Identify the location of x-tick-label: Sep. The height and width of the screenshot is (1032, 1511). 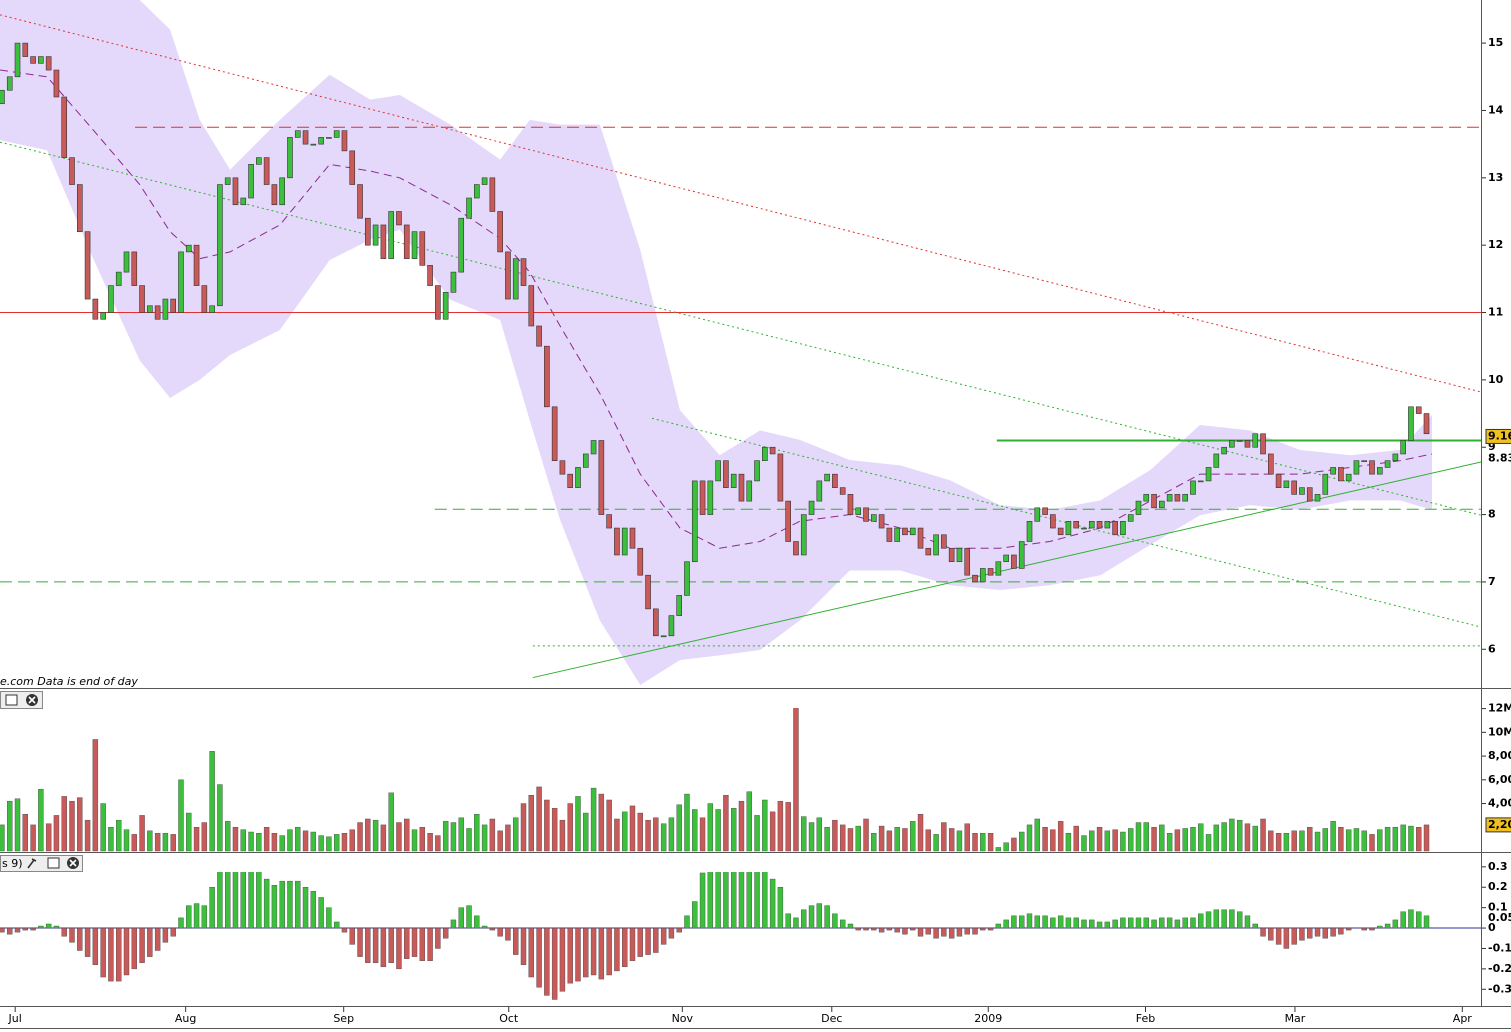
(343, 1018).